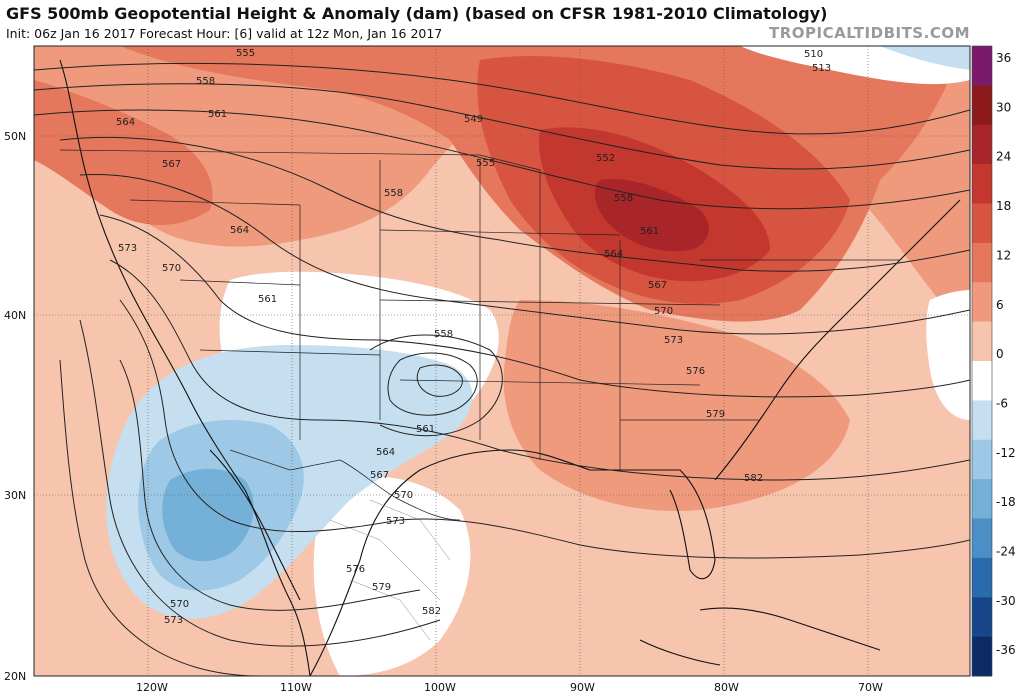  I want to click on colorbar-frame, so click(982, 361).